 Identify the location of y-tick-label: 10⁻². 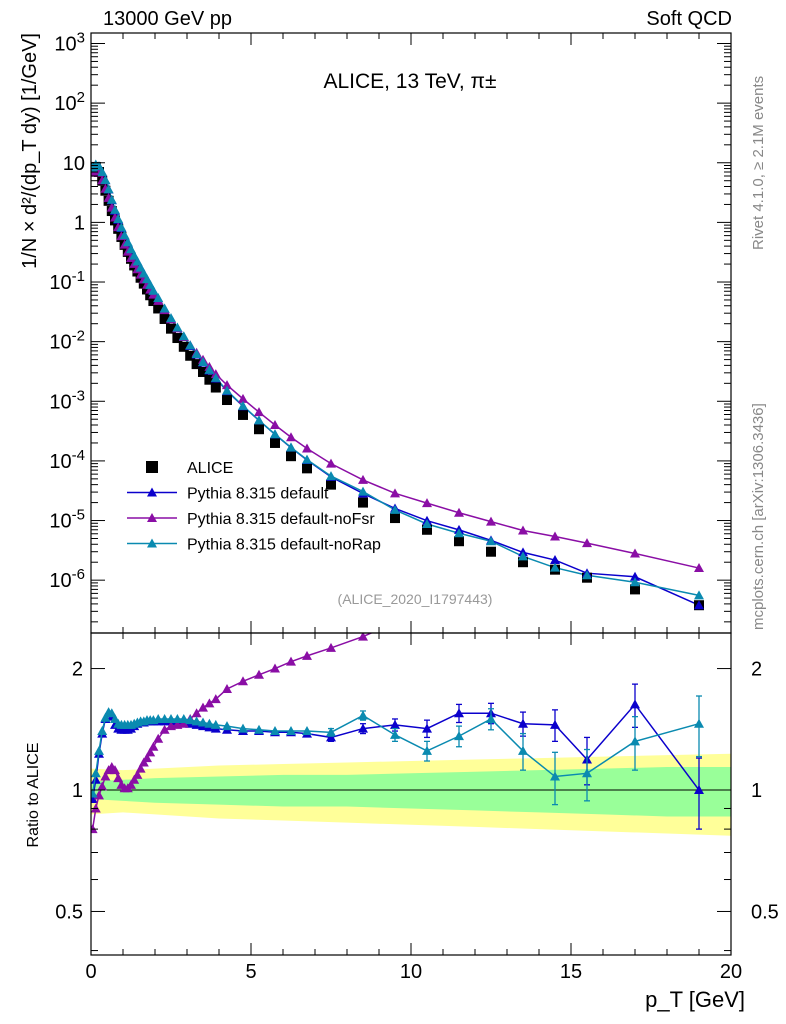
(67, 341).